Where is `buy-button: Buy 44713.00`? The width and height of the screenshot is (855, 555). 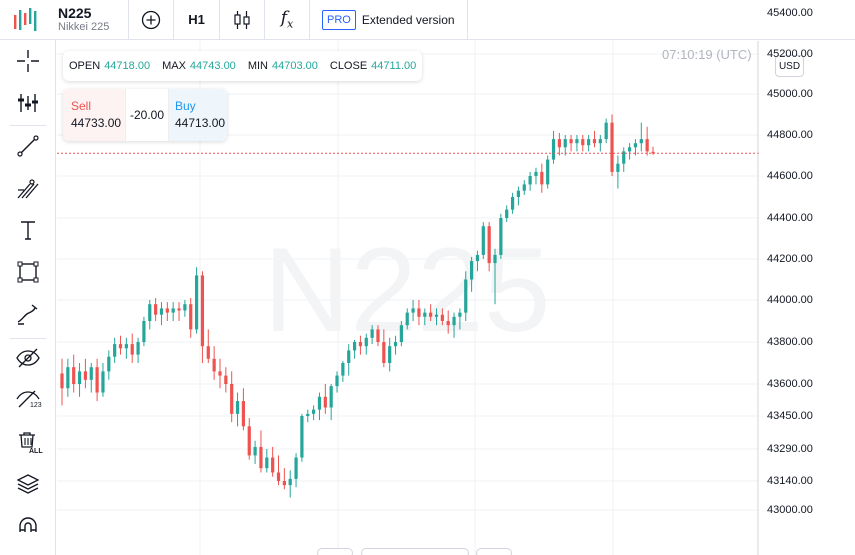
buy-button: Buy 44713.00 is located at coordinates (198, 115).